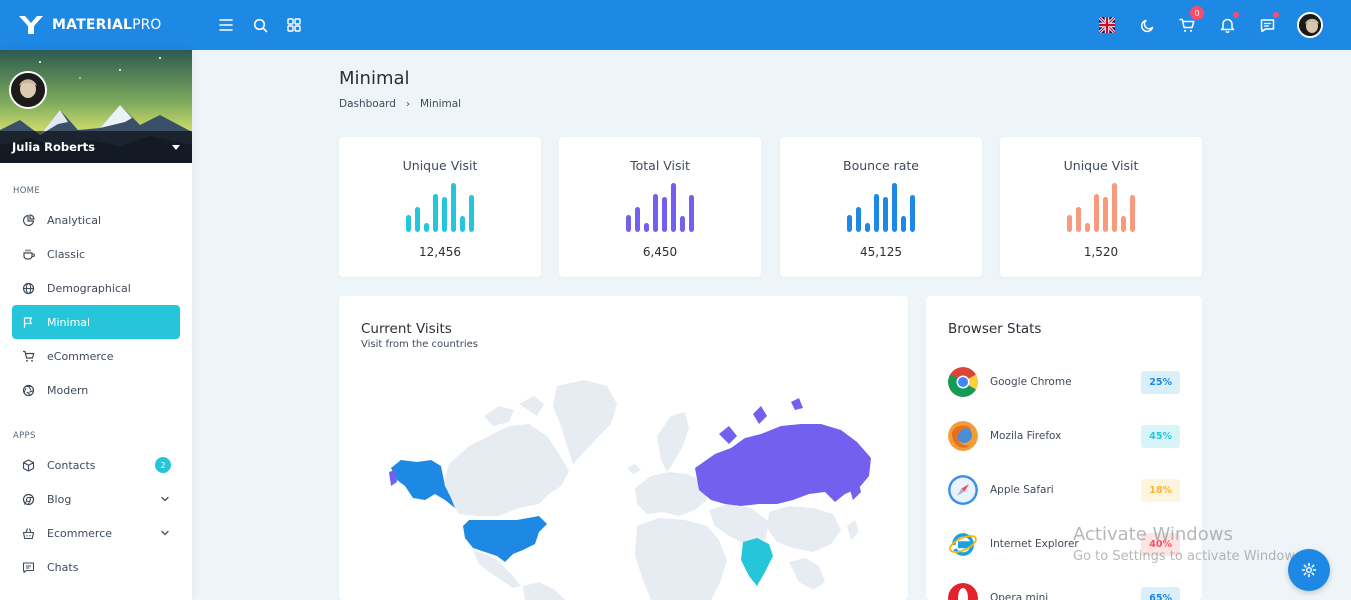 The width and height of the screenshot is (1351, 600). Describe the element at coordinates (71, 465) in the screenshot. I see `sidebar-item-label: Contacts` at that location.